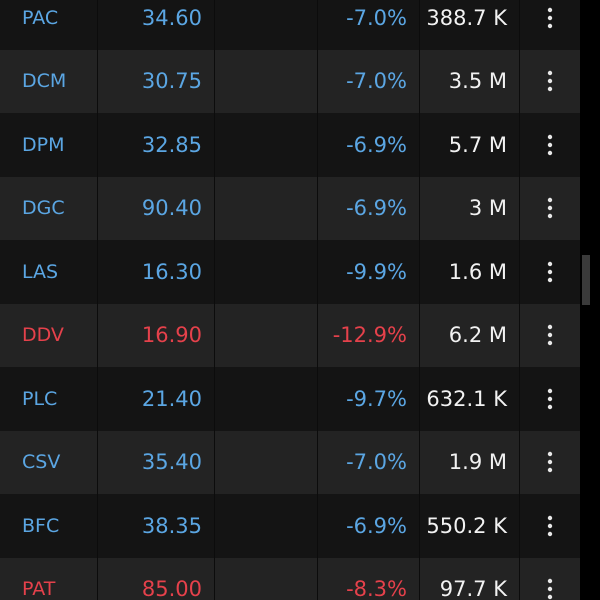 The height and width of the screenshot is (600, 600). I want to click on scroll-thumb, so click(586, 280).